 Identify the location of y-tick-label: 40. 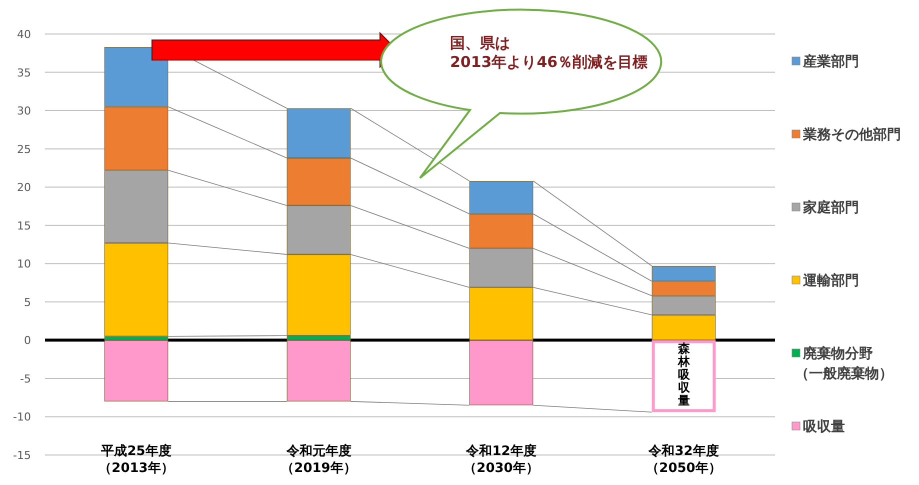
(24, 34).